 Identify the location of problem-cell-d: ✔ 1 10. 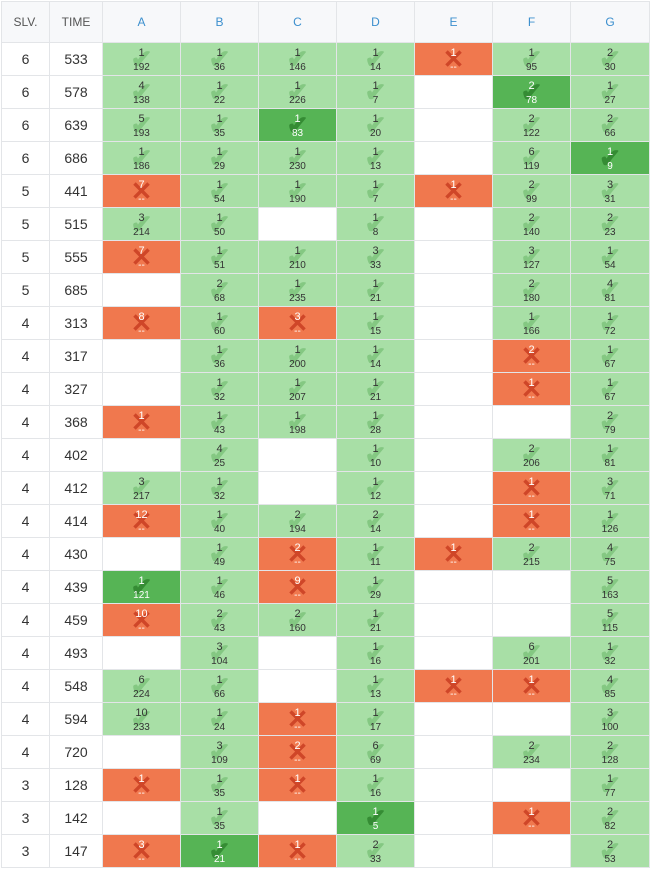
(375, 455).